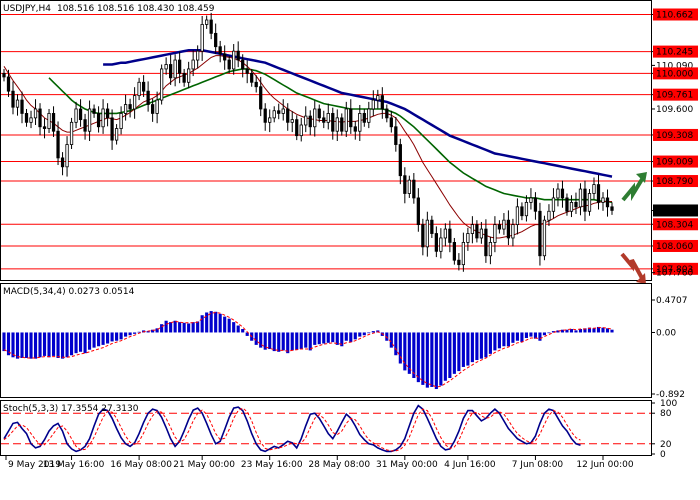 This screenshot has height=500, width=700. Describe the element at coordinates (34, 465) in the screenshot. I see `time-tick-label: 9 May 2019` at that location.